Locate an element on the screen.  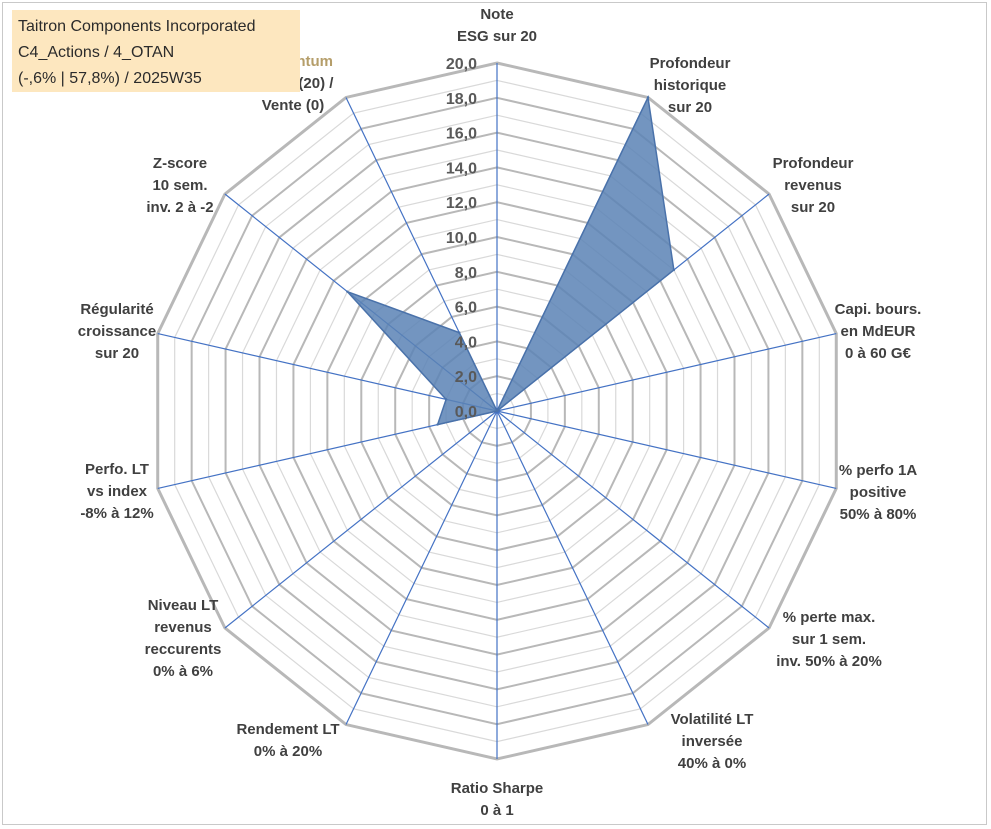
axis-label-line: inv. 50% à 20% is located at coordinates (829, 661).